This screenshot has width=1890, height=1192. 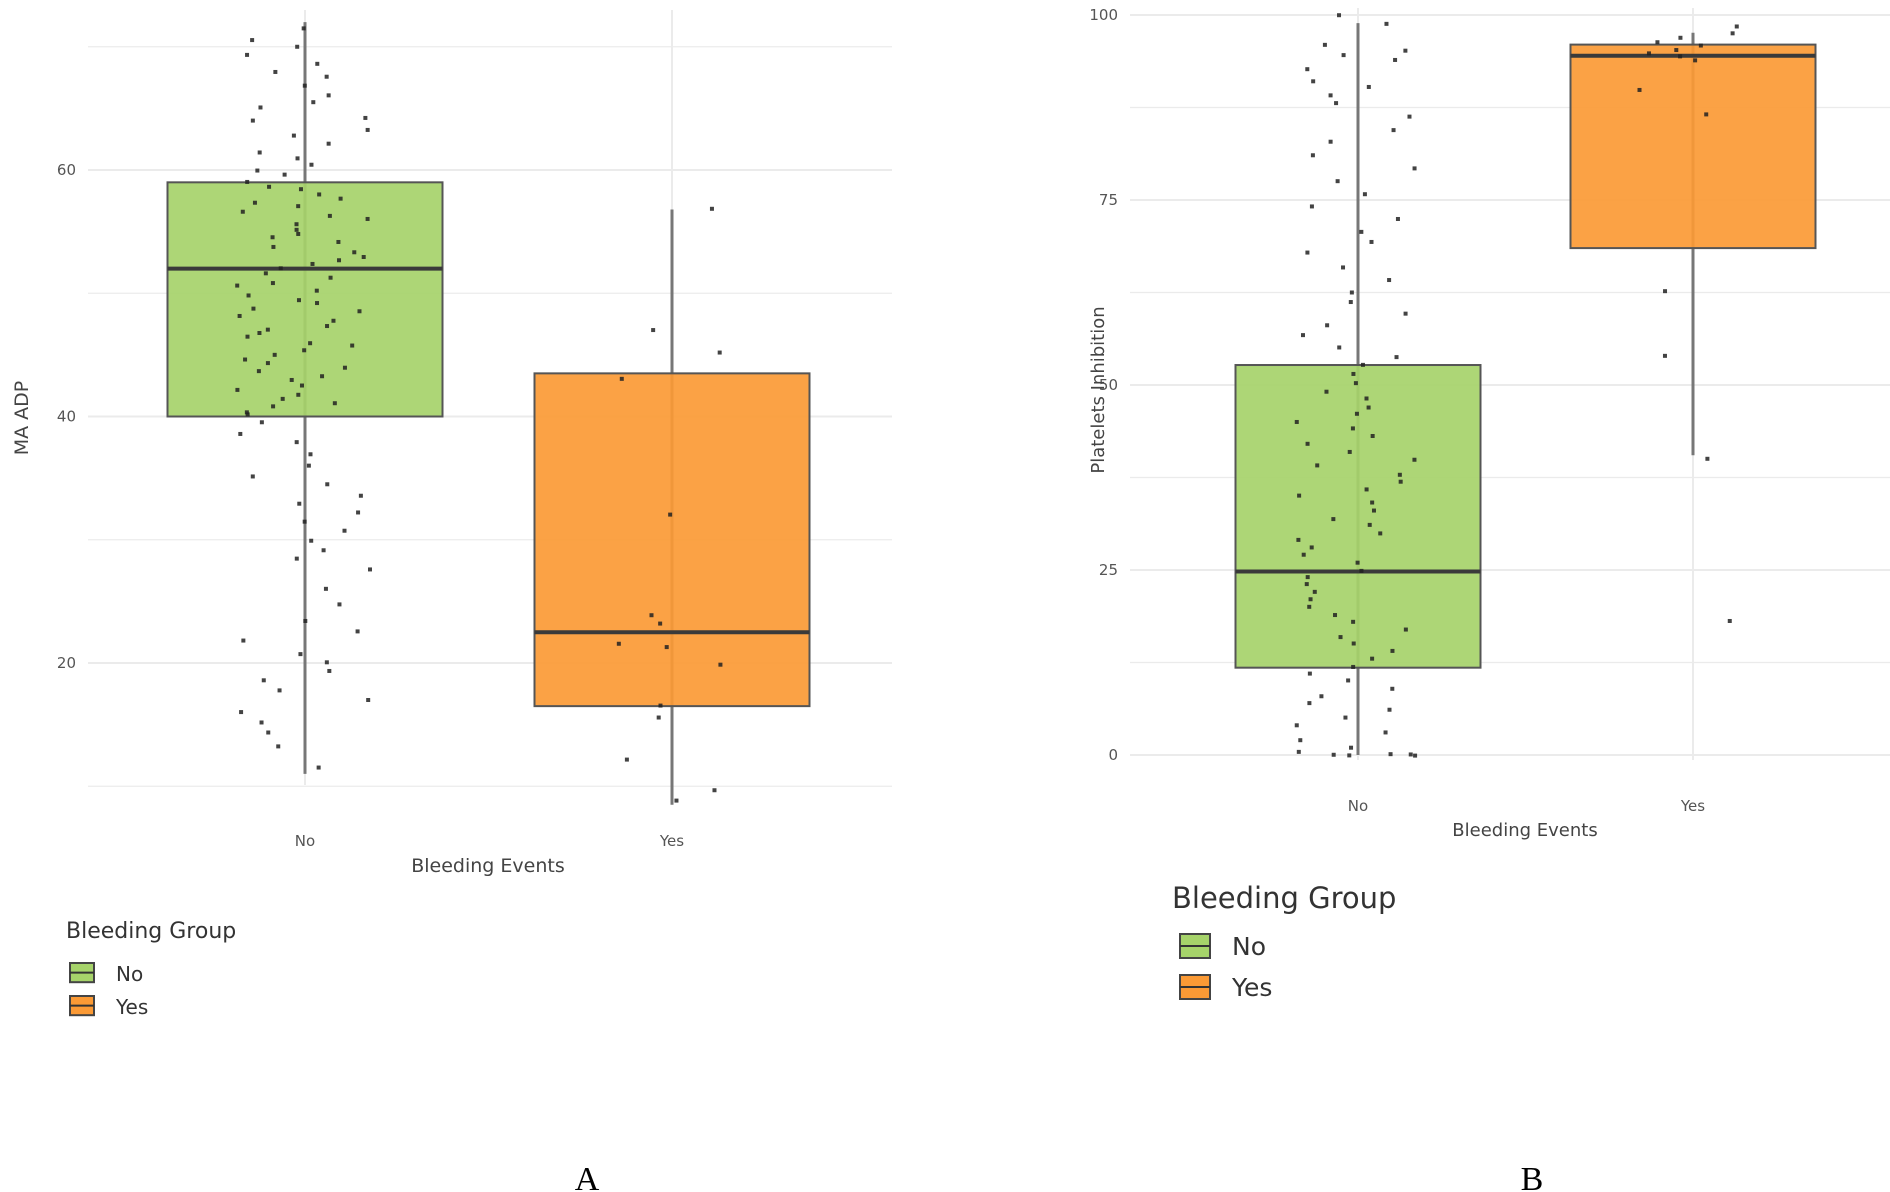 What do you see at coordinates (66, 170) in the screenshot?
I see `y-tick-label: 60` at bounding box center [66, 170].